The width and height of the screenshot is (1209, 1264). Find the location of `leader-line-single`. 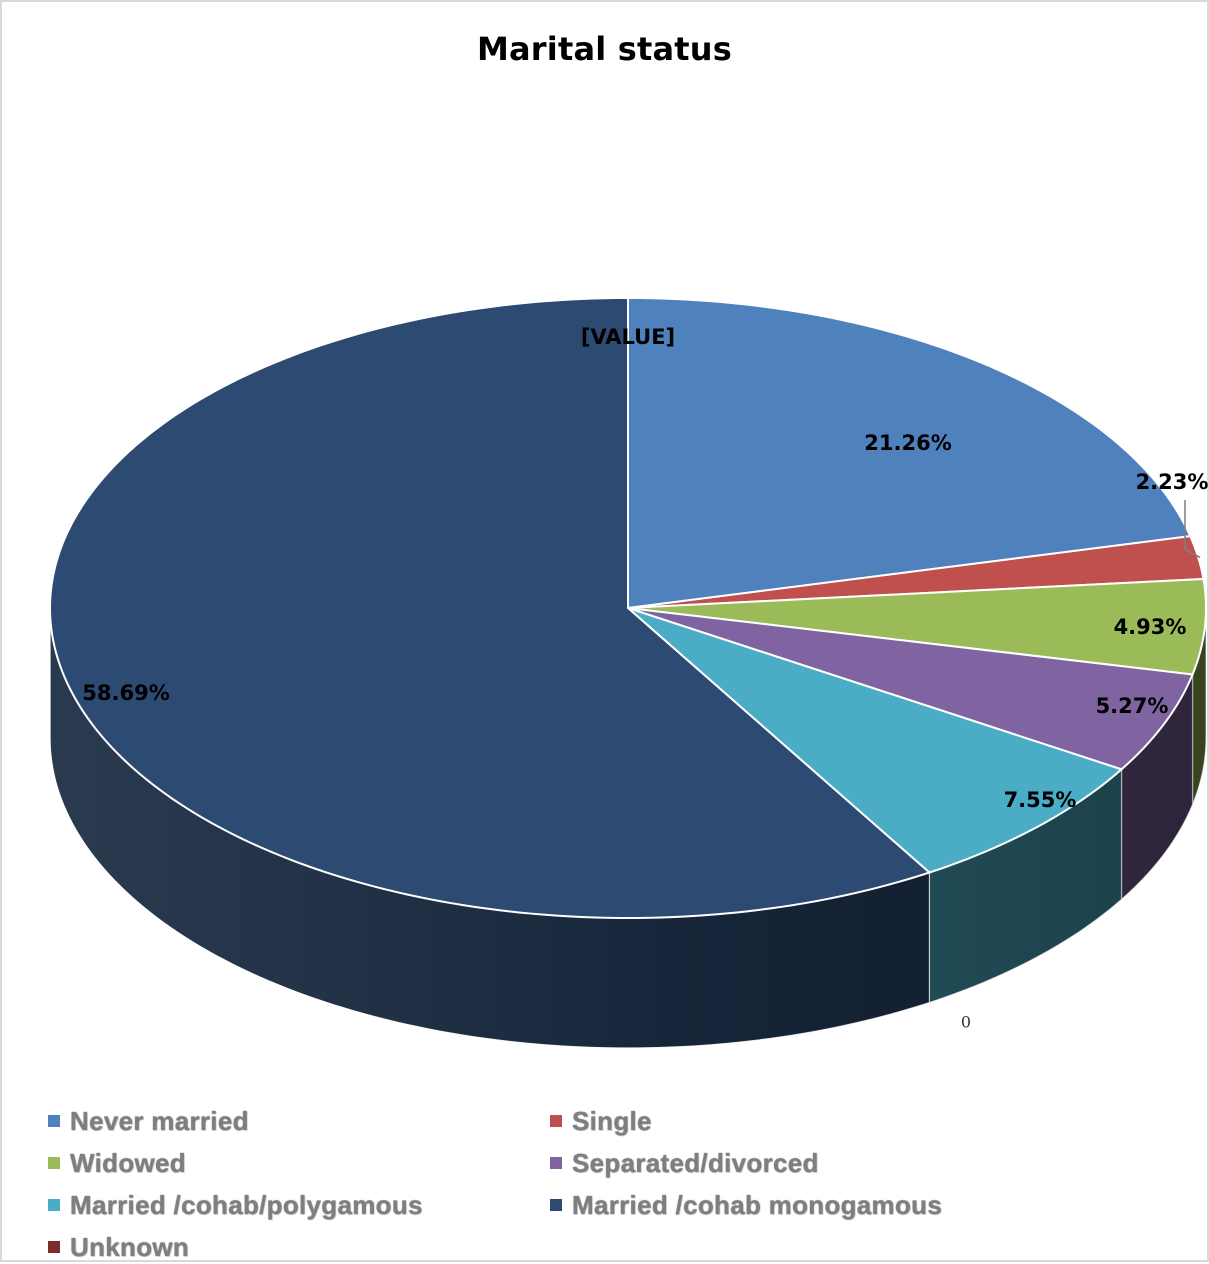

leader-line-single is located at coordinates (1192, 529).